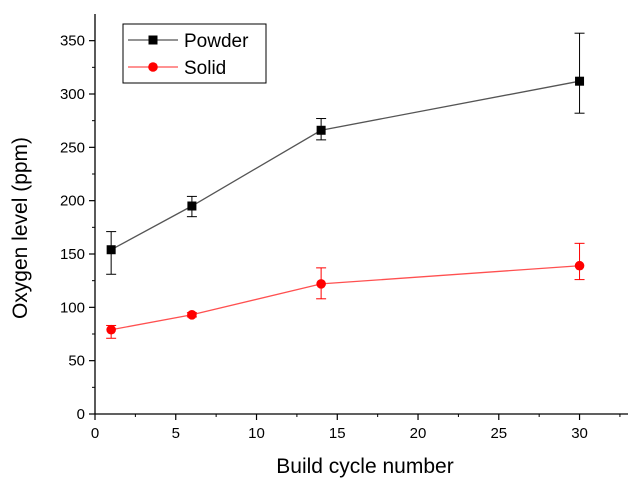  I want to click on legend-label: Powder, so click(216, 41).